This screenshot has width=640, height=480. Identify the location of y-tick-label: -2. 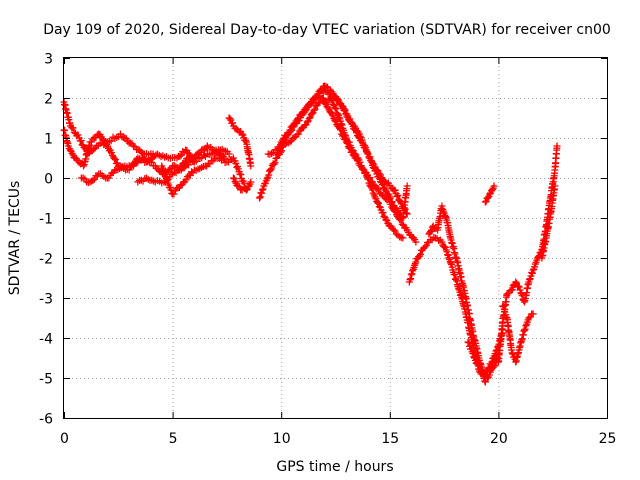
(46, 260).